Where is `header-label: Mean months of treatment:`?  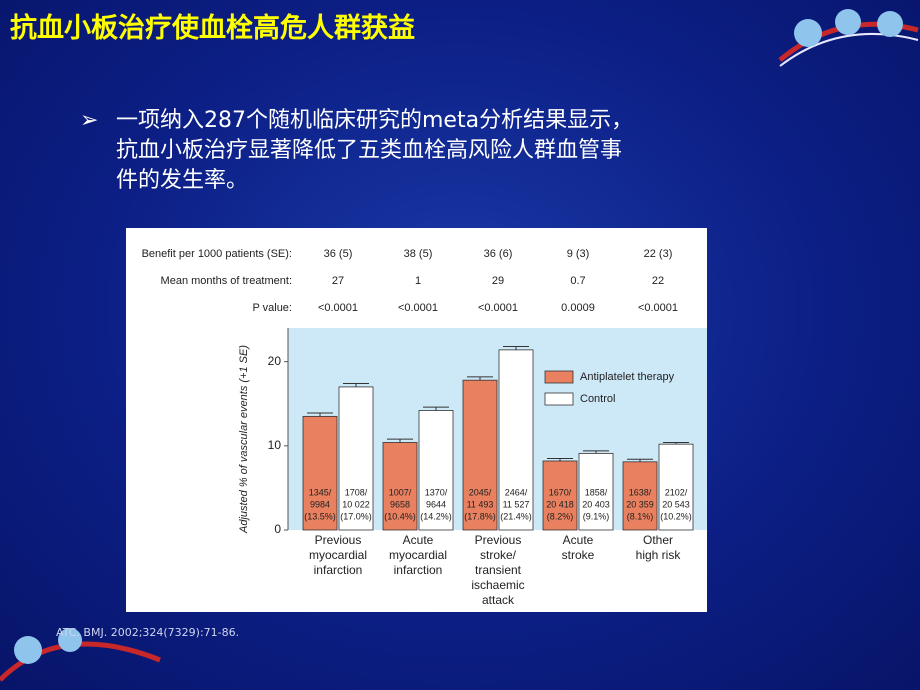 header-label: Mean months of treatment: is located at coordinates (226, 281).